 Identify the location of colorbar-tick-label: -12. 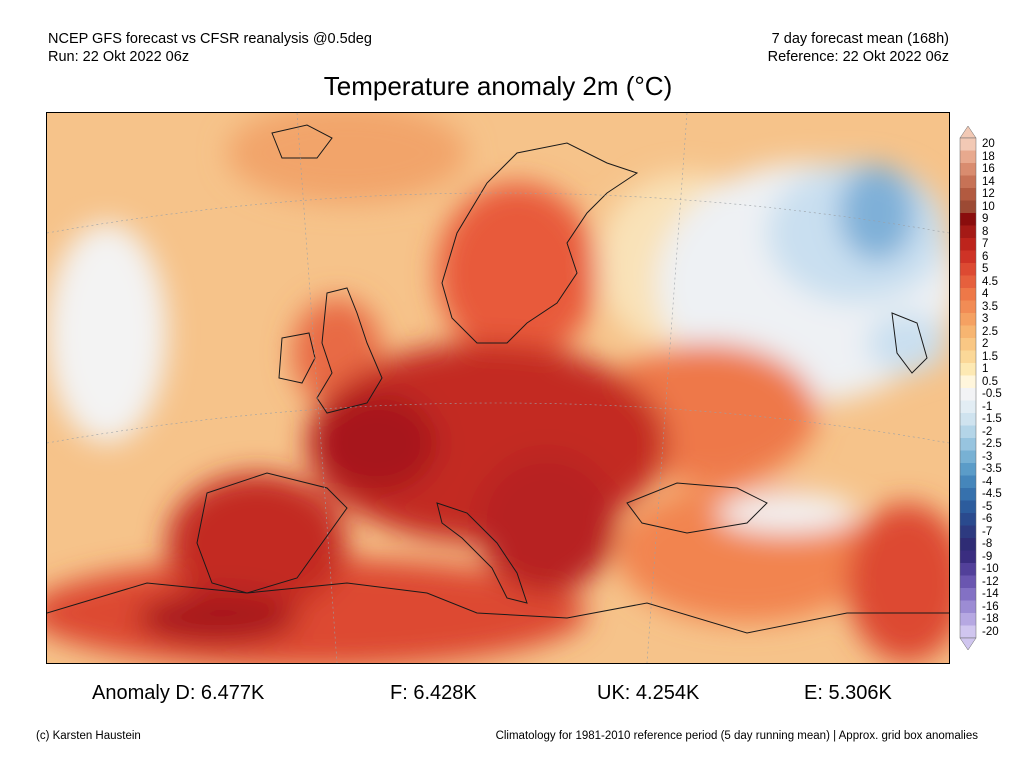
(990, 581).